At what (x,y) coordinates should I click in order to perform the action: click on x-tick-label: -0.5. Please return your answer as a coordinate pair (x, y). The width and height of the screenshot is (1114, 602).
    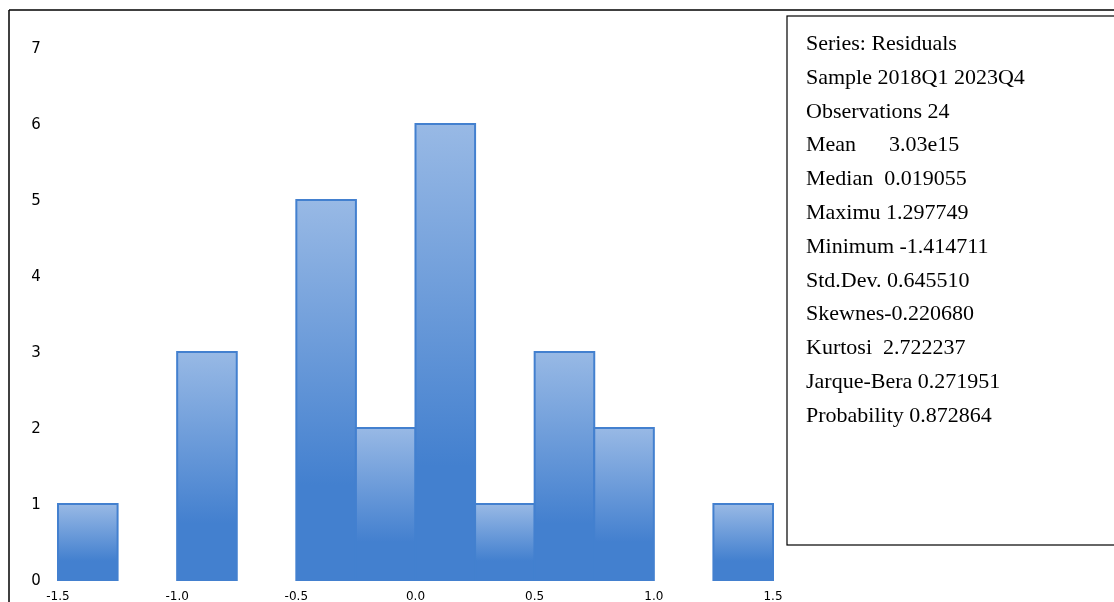
    Looking at the image, I should click on (296, 595).